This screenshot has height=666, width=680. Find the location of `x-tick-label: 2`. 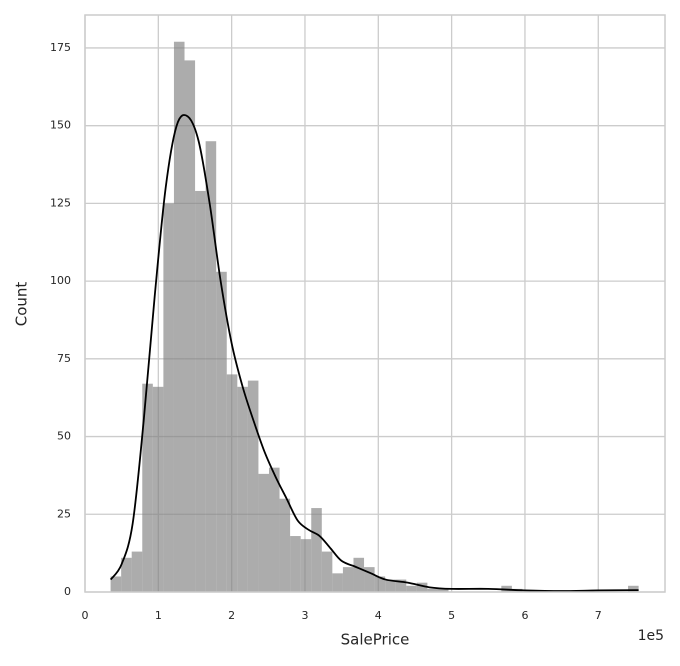

x-tick-label: 2 is located at coordinates (231, 615).